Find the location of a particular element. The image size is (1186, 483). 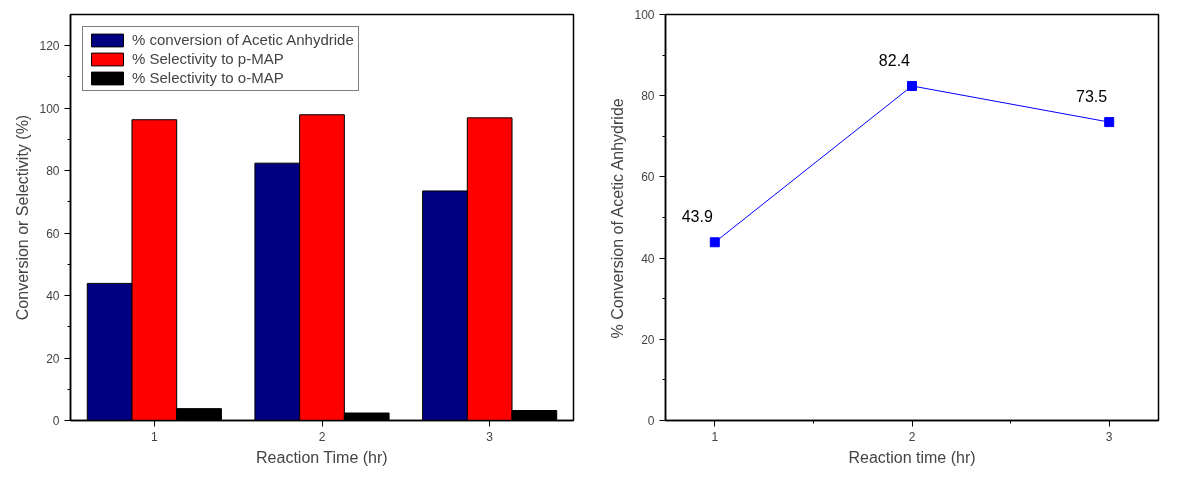

y-axis-title: Conversion or Selectivity (%) is located at coordinates (23, 217).